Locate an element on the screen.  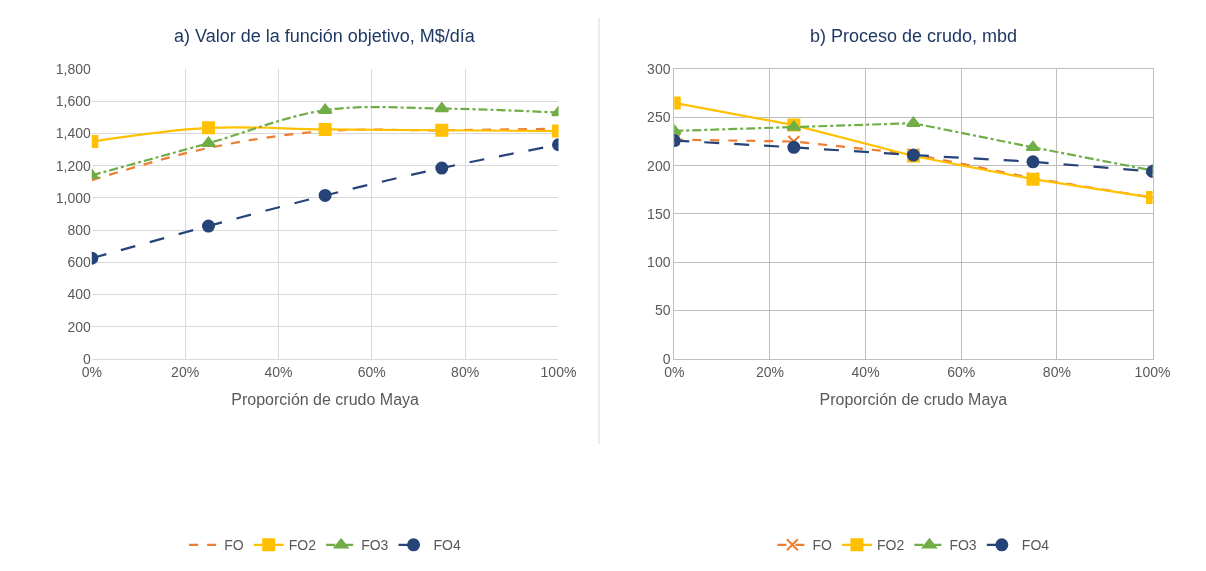
y-tick-label: 400 is located at coordinates (79, 294).